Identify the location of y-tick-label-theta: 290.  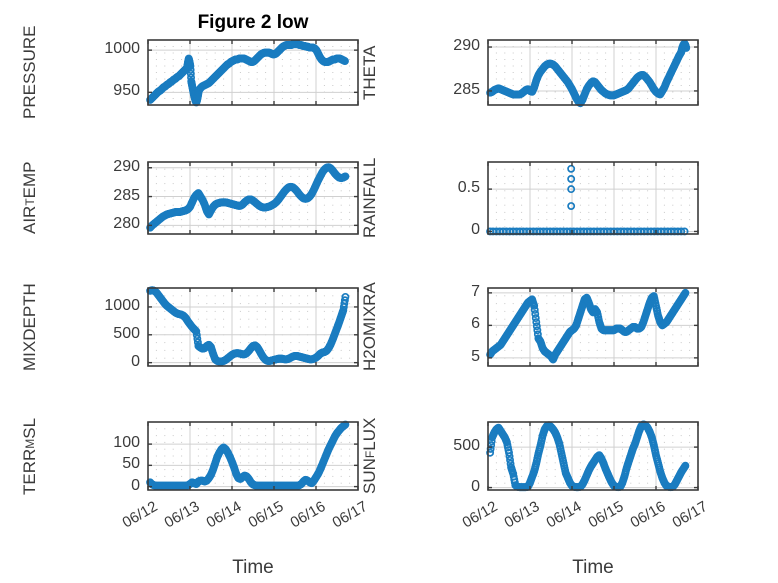
(466, 46).